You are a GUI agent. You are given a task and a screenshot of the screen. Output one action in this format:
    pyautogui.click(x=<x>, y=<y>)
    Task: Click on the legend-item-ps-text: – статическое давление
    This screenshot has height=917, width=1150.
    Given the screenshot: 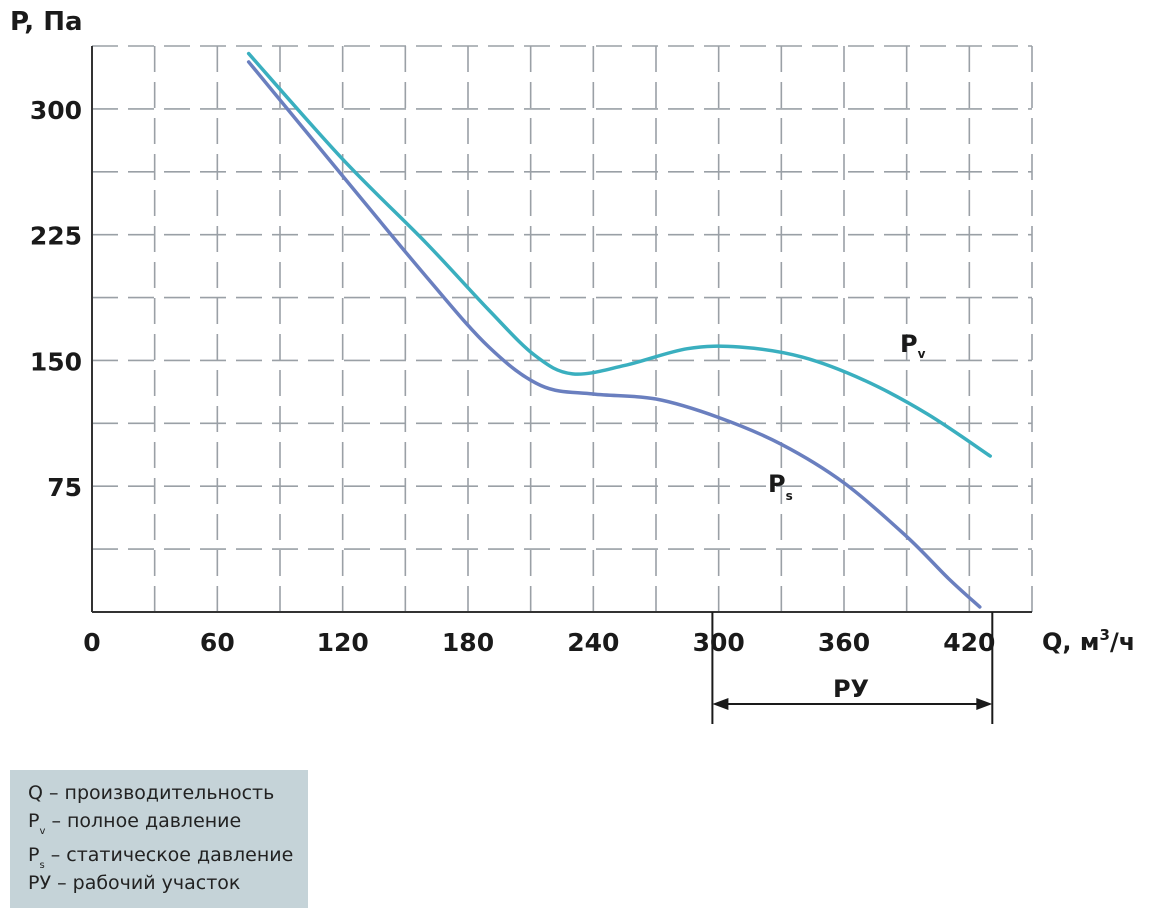 What is the action you would take?
    pyautogui.click(x=172, y=855)
    